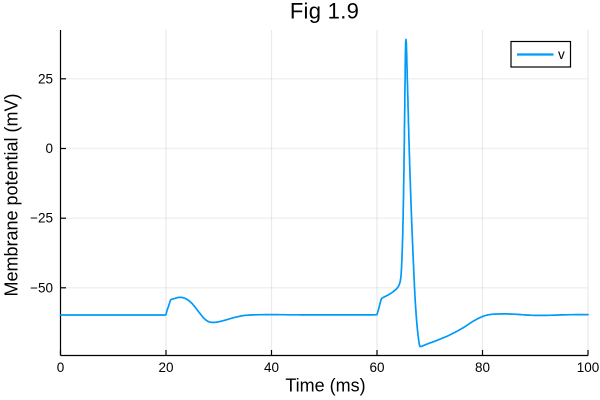 The image size is (600, 400). What do you see at coordinates (561, 54) in the screenshot?
I see `svg-text: v` at bounding box center [561, 54].